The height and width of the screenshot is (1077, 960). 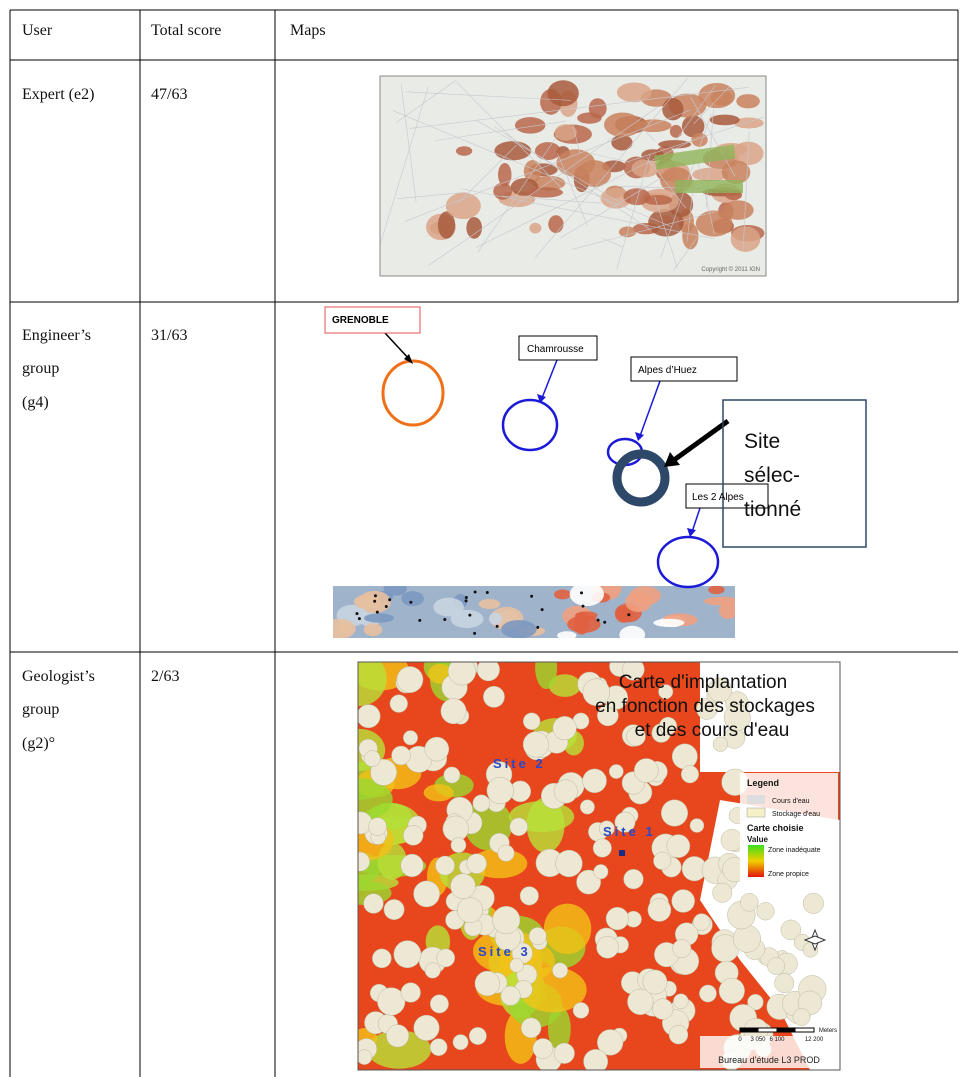 What do you see at coordinates (186, 30) in the screenshot?
I see `header-cell: Total score` at bounding box center [186, 30].